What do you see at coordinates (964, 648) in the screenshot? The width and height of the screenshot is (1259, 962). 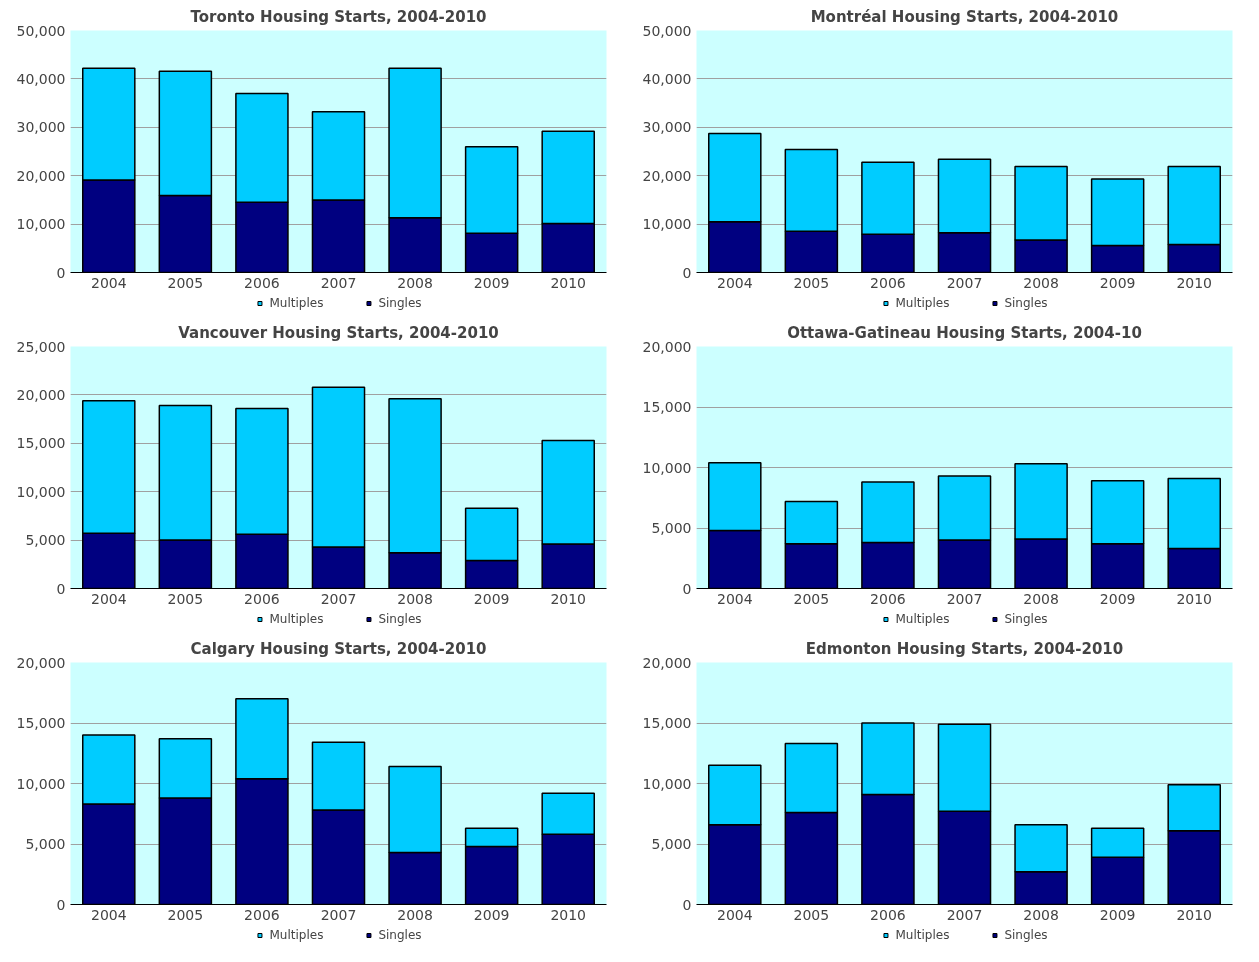 I see `chart-title: Edmonton Housing Starts, 2004-2010` at bounding box center [964, 648].